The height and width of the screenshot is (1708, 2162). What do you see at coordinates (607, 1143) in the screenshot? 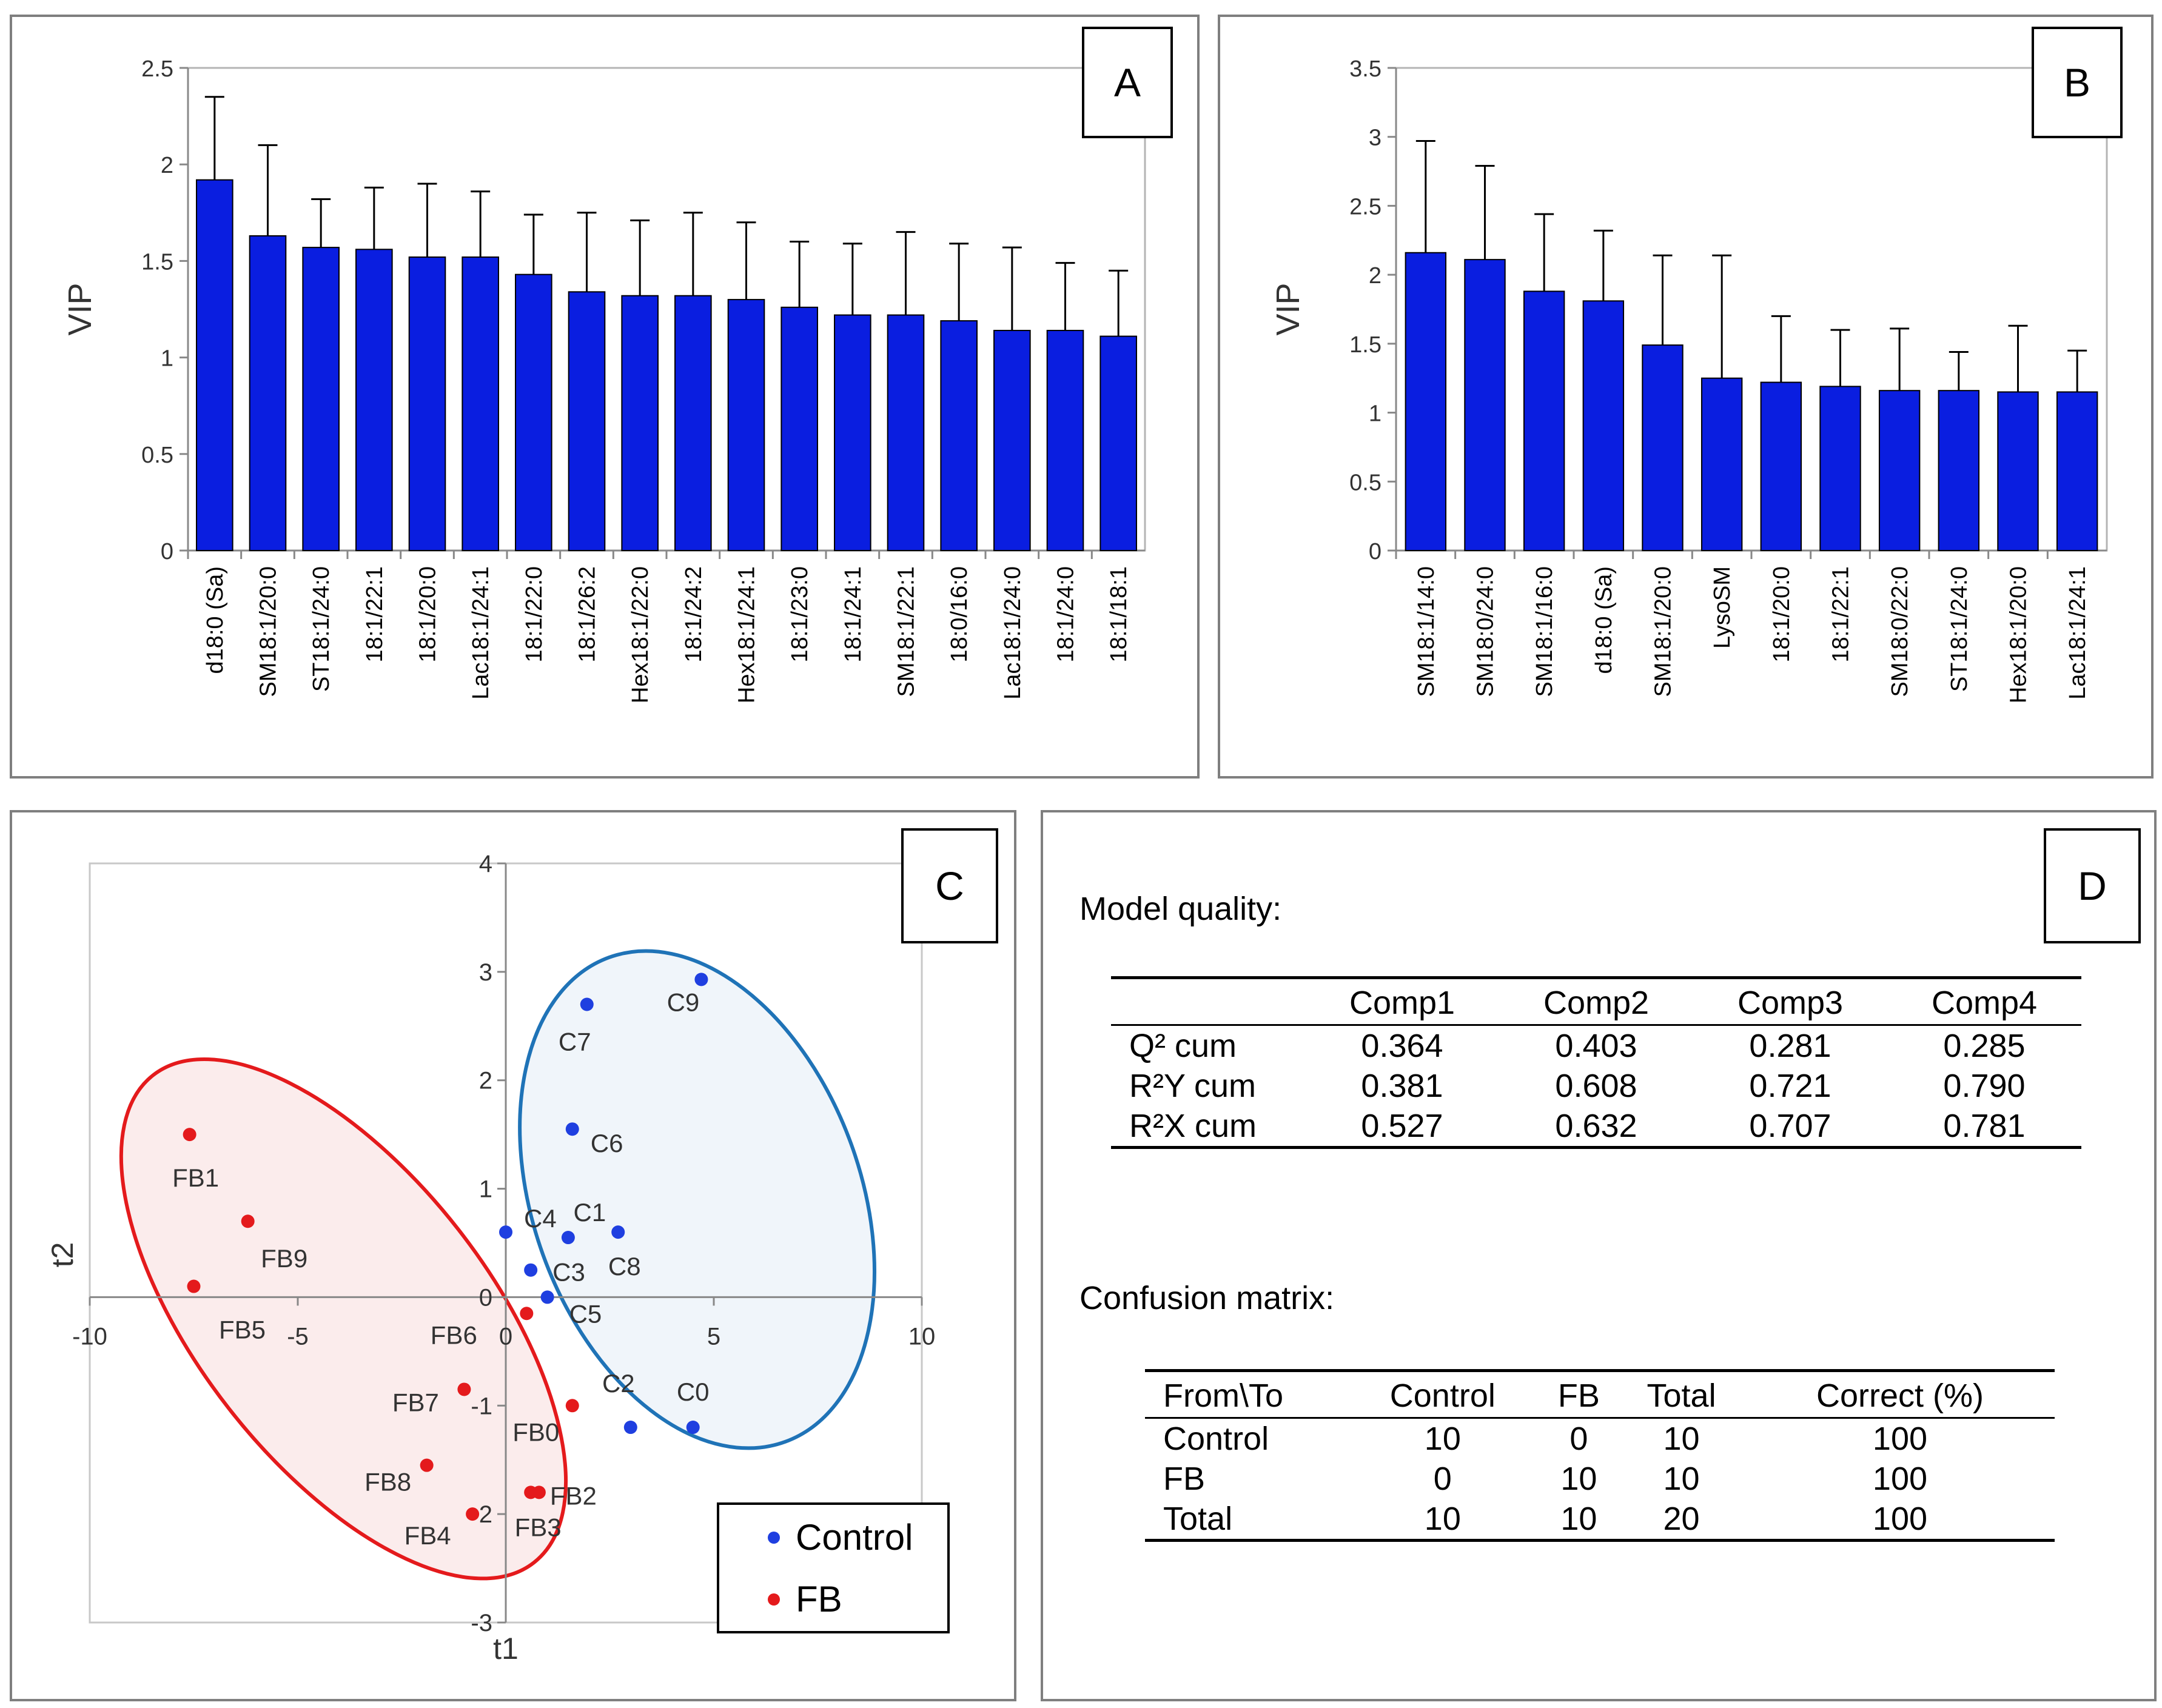
I see `point-label: C6` at bounding box center [607, 1143].